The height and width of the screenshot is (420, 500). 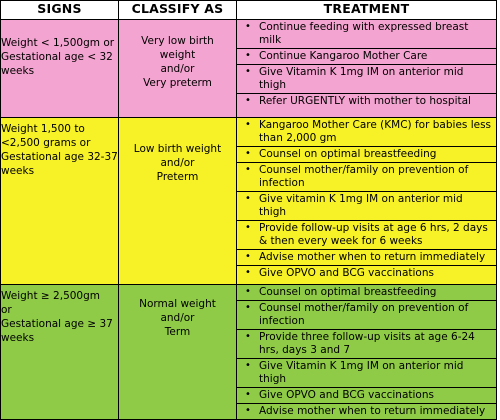 What do you see at coordinates (59, 10) in the screenshot?
I see `header-signs: SIGNS` at bounding box center [59, 10].